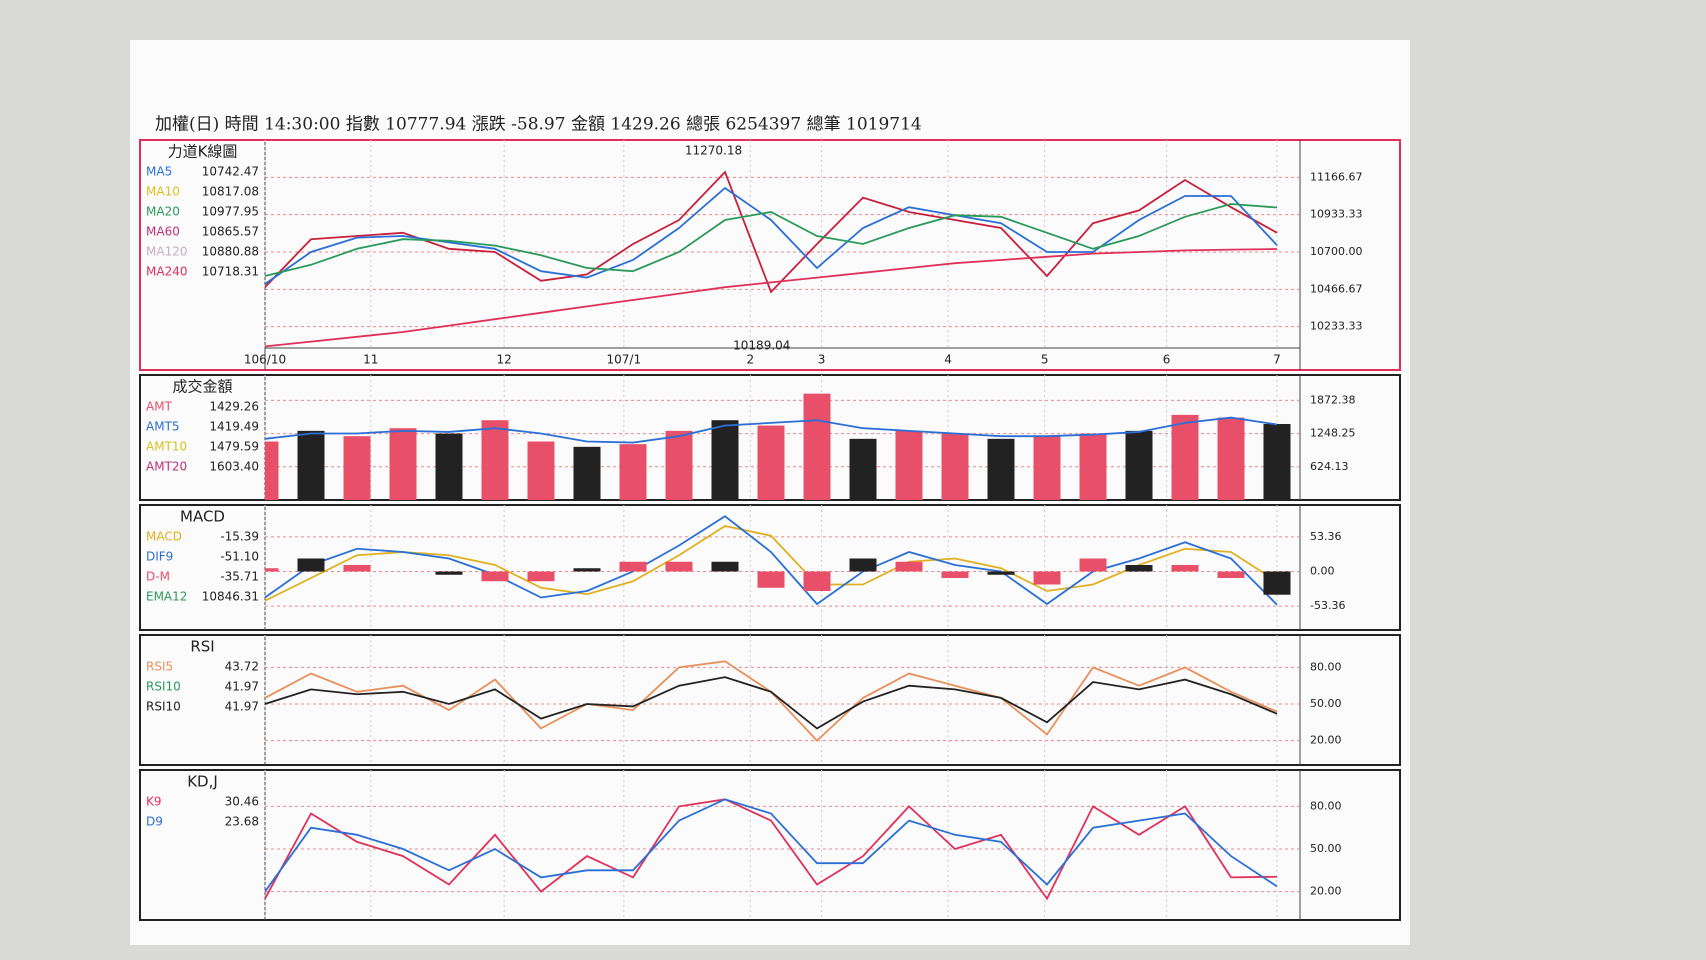 The image size is (1706, 960). Describe the element at coordinates (1336, 288) in the screenshot. I see `y-tick-label: 10466.67` at that location.